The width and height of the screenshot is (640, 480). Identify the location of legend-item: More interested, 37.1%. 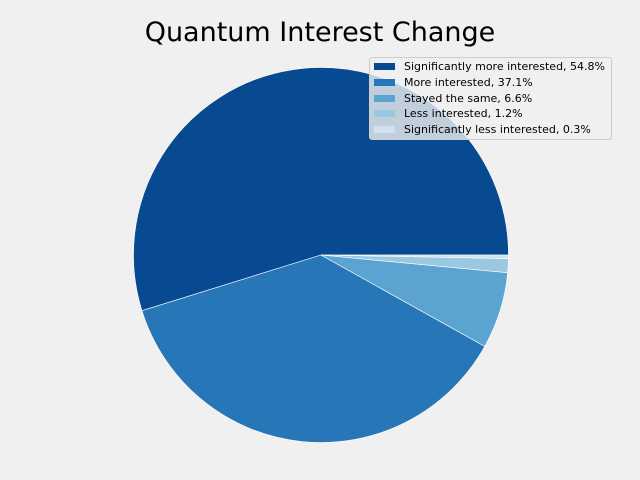
(490, 83).